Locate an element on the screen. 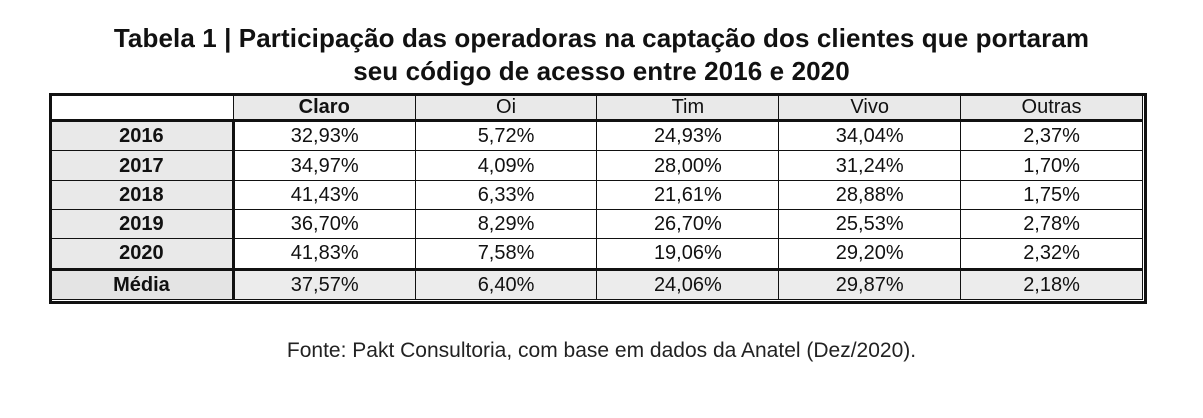  table-cell: 28,88% is located at coordinates (870, 194).